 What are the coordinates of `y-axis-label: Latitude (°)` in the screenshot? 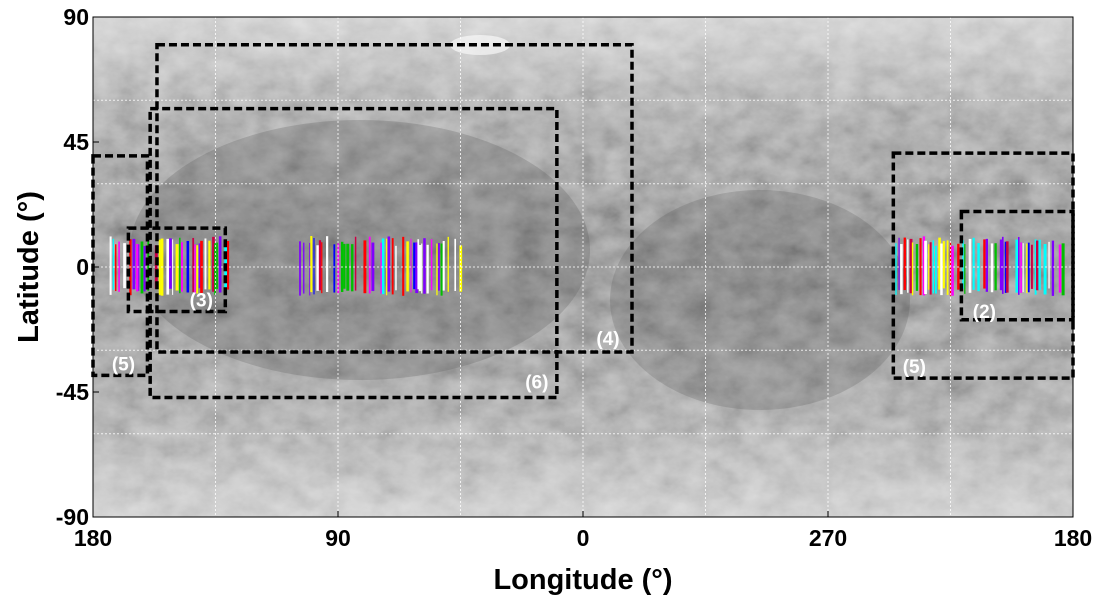 It's located at (29, 267).